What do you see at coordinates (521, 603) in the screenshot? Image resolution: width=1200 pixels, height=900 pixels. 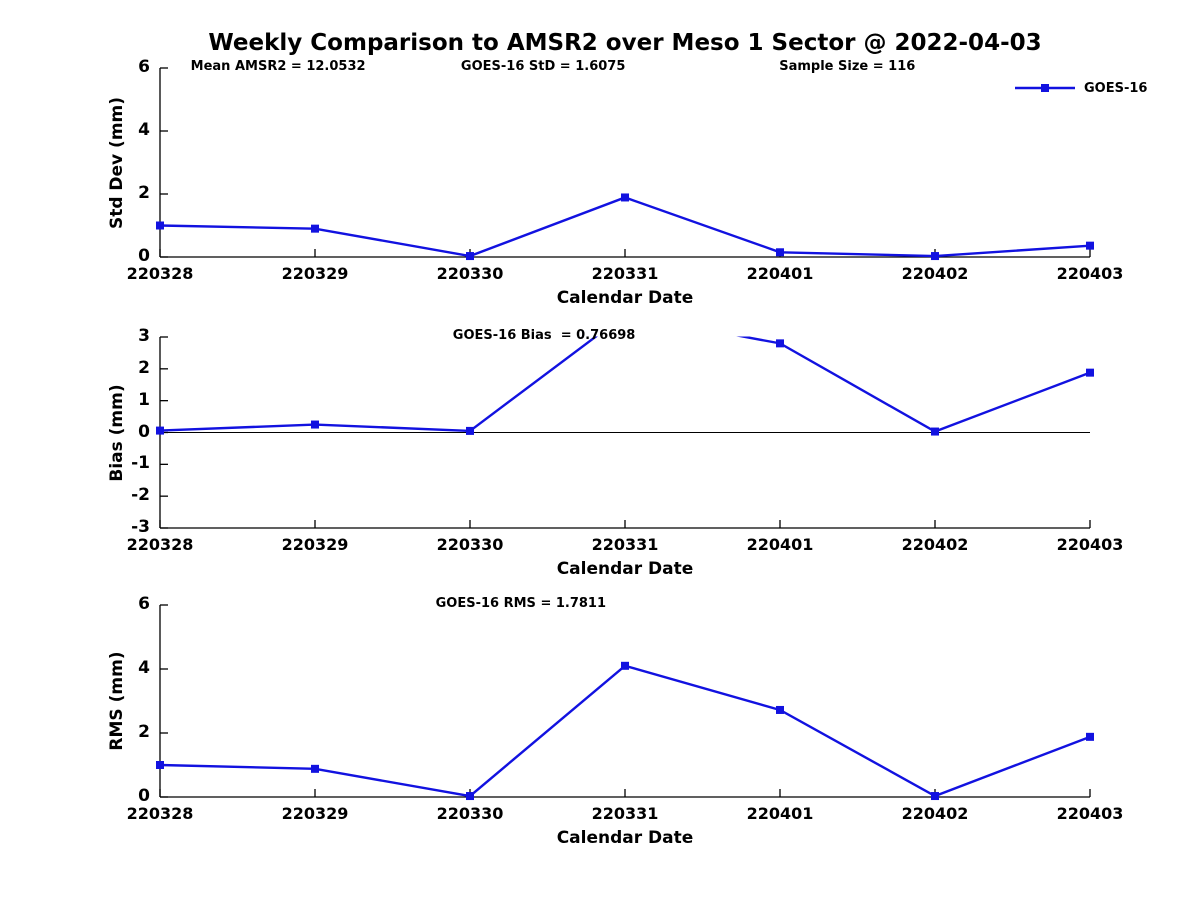 I see `plot-annotation: GOES-16 RMS = 1.7811` at bounding box center [521, 603].